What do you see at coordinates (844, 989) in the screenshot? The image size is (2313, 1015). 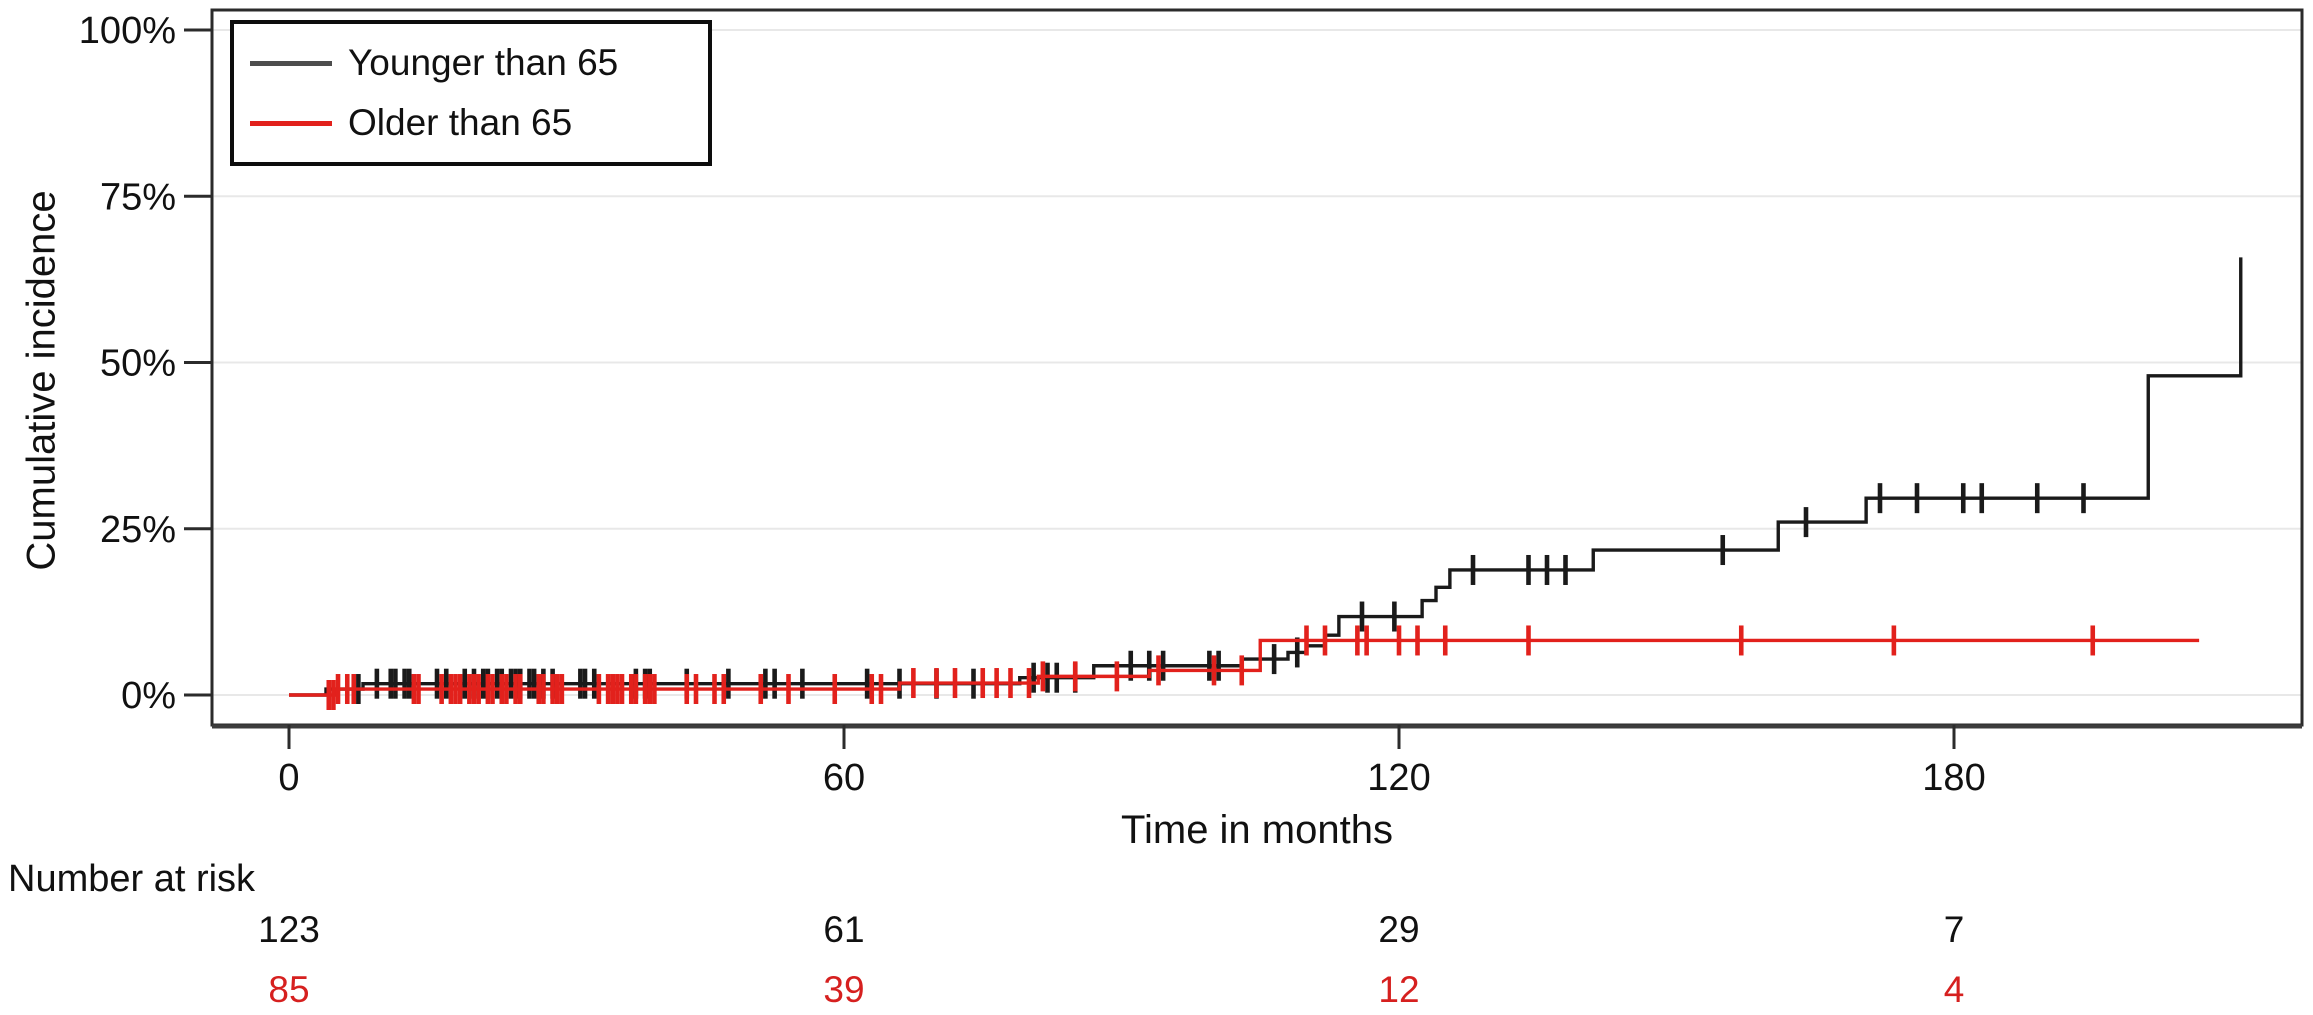 I see `risk-value-older-t60: 39` at bounding box center [844, 989].